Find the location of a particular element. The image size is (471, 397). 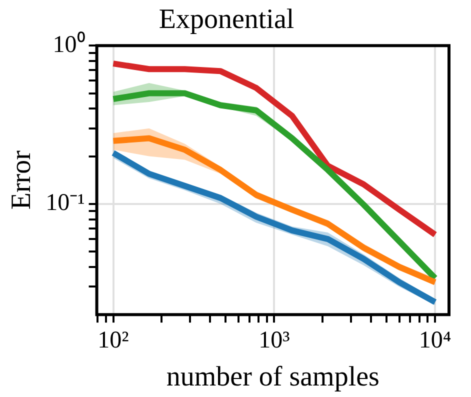

x-tick-label: 10⁴ is located at coordinates (435, 340).